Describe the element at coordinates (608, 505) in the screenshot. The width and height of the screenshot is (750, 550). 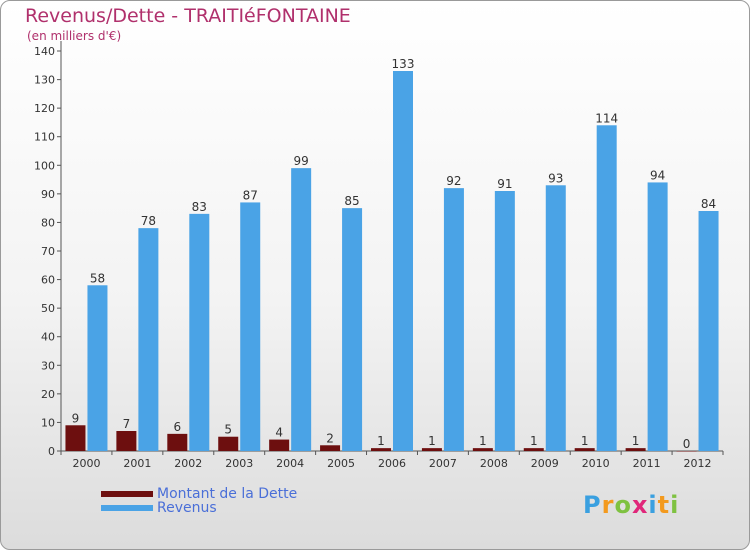
I see `logo-letter: r` at that location.